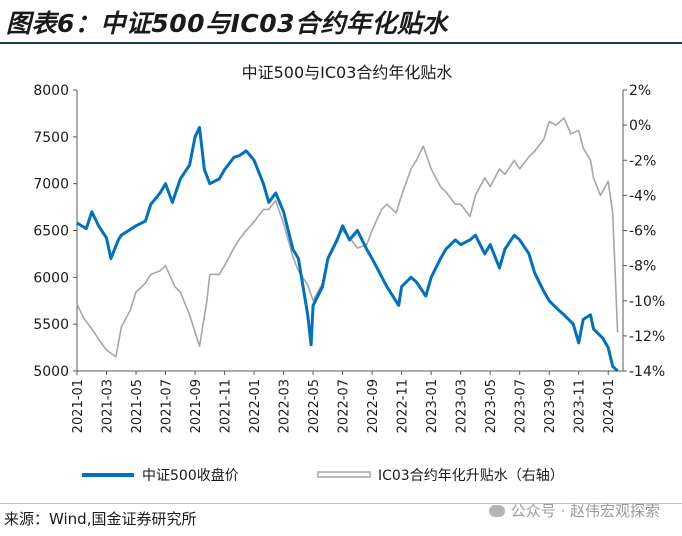  Describe the element at coordinates (137, 406) in the screenshot. I see `x-tick-label: 2021-05` at that location.